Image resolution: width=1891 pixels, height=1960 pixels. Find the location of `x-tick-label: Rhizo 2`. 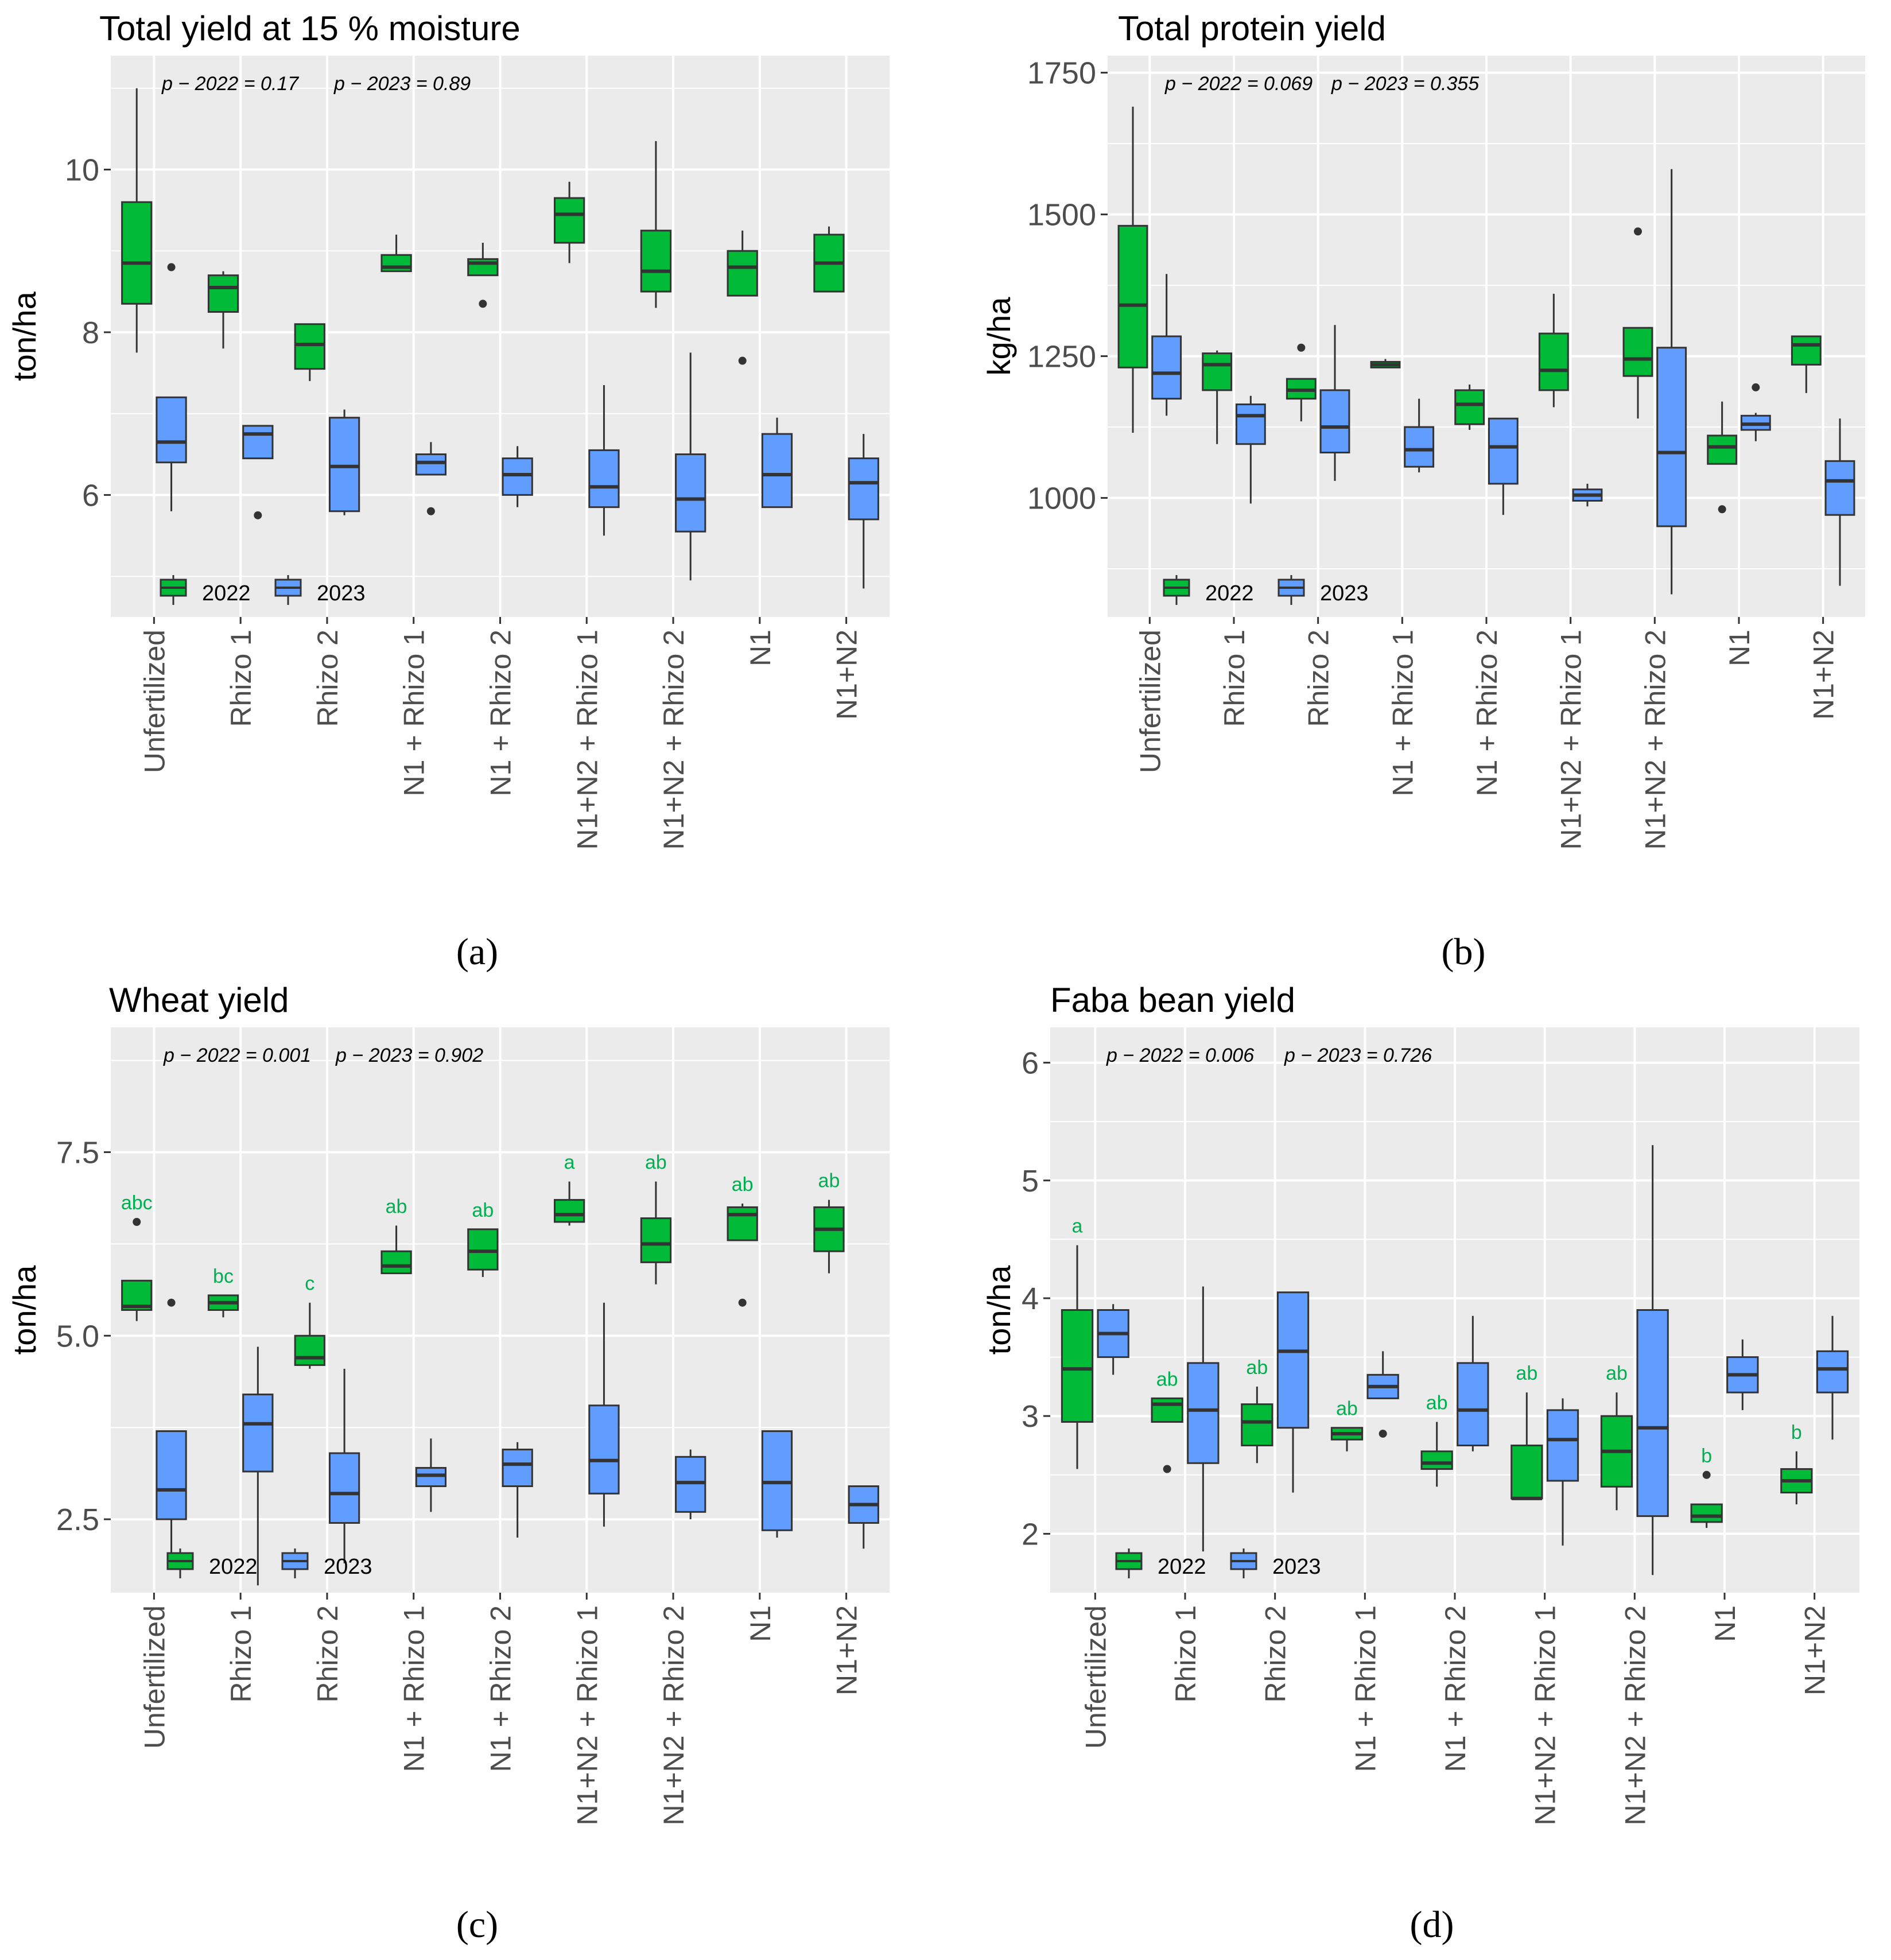

x-tick-label: Rhizo 2 is located at coordinates (328, 1654).